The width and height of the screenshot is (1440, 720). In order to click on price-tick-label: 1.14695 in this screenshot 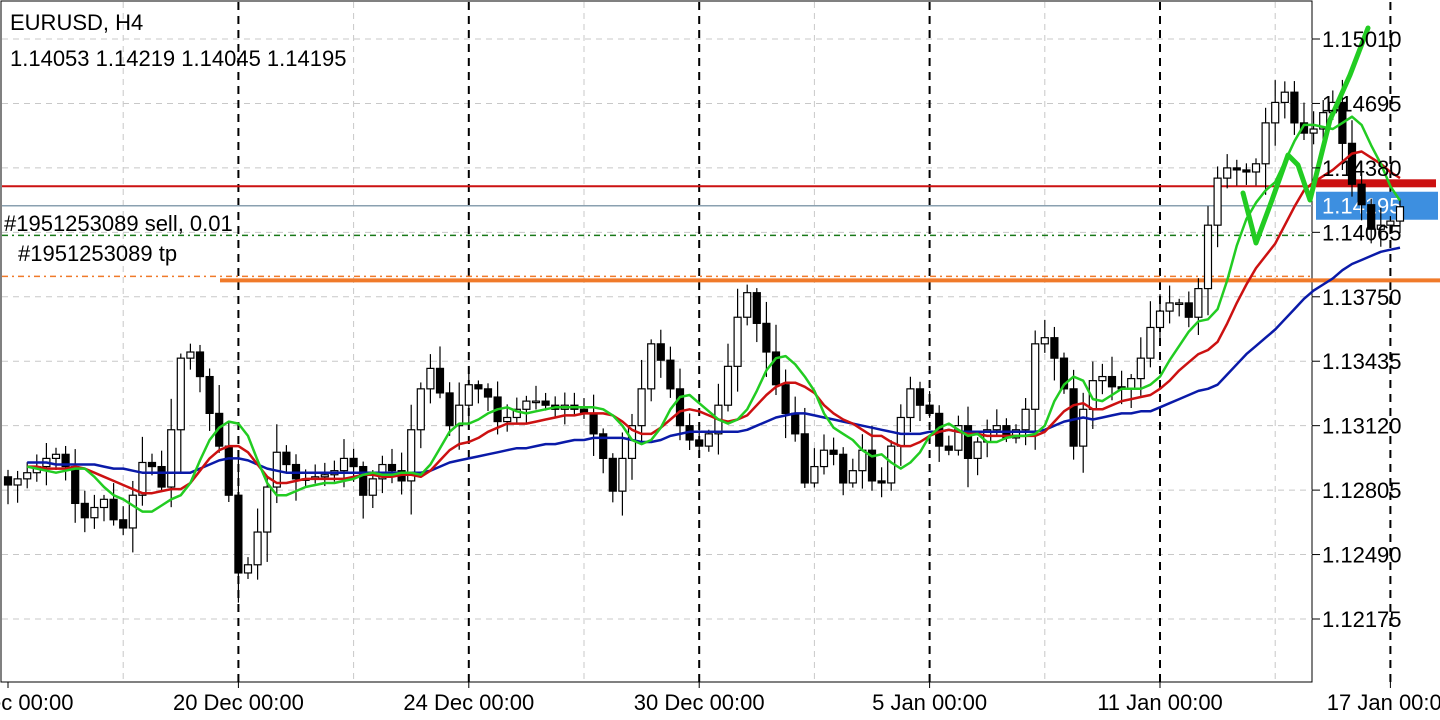, I will do `click(1362, 103)`.